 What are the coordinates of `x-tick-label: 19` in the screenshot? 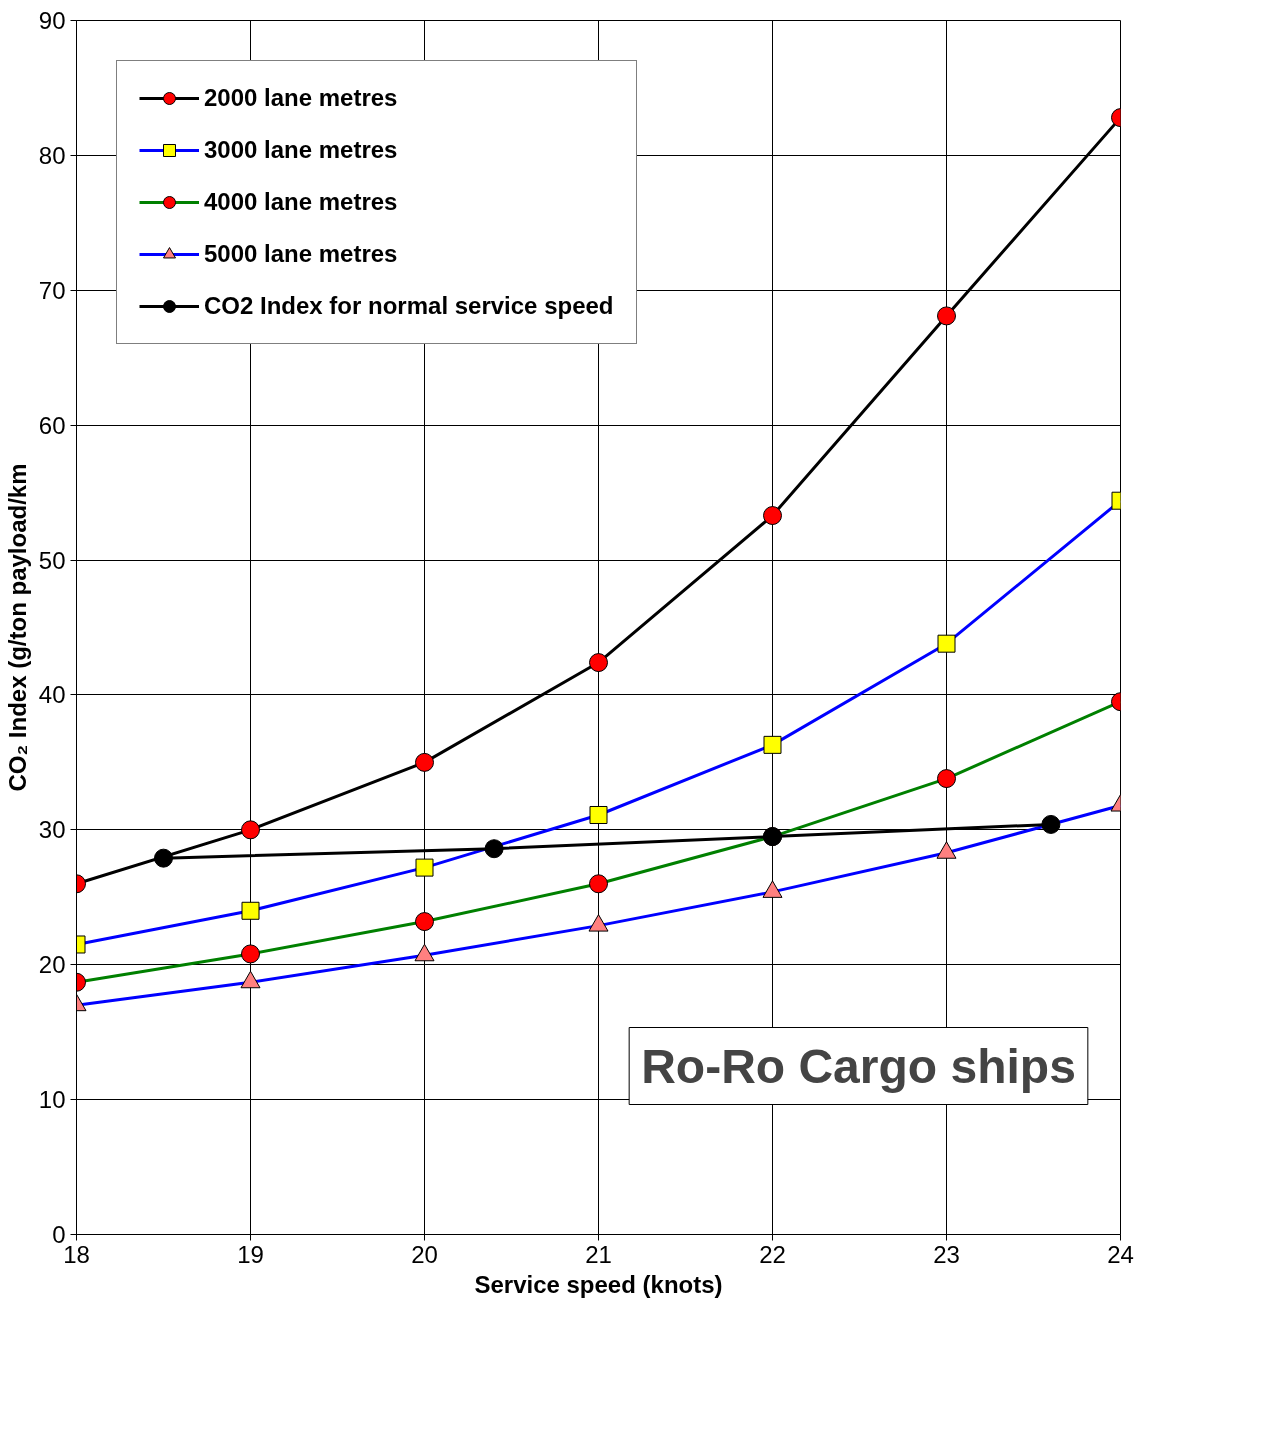 It's located at (250, 1254).